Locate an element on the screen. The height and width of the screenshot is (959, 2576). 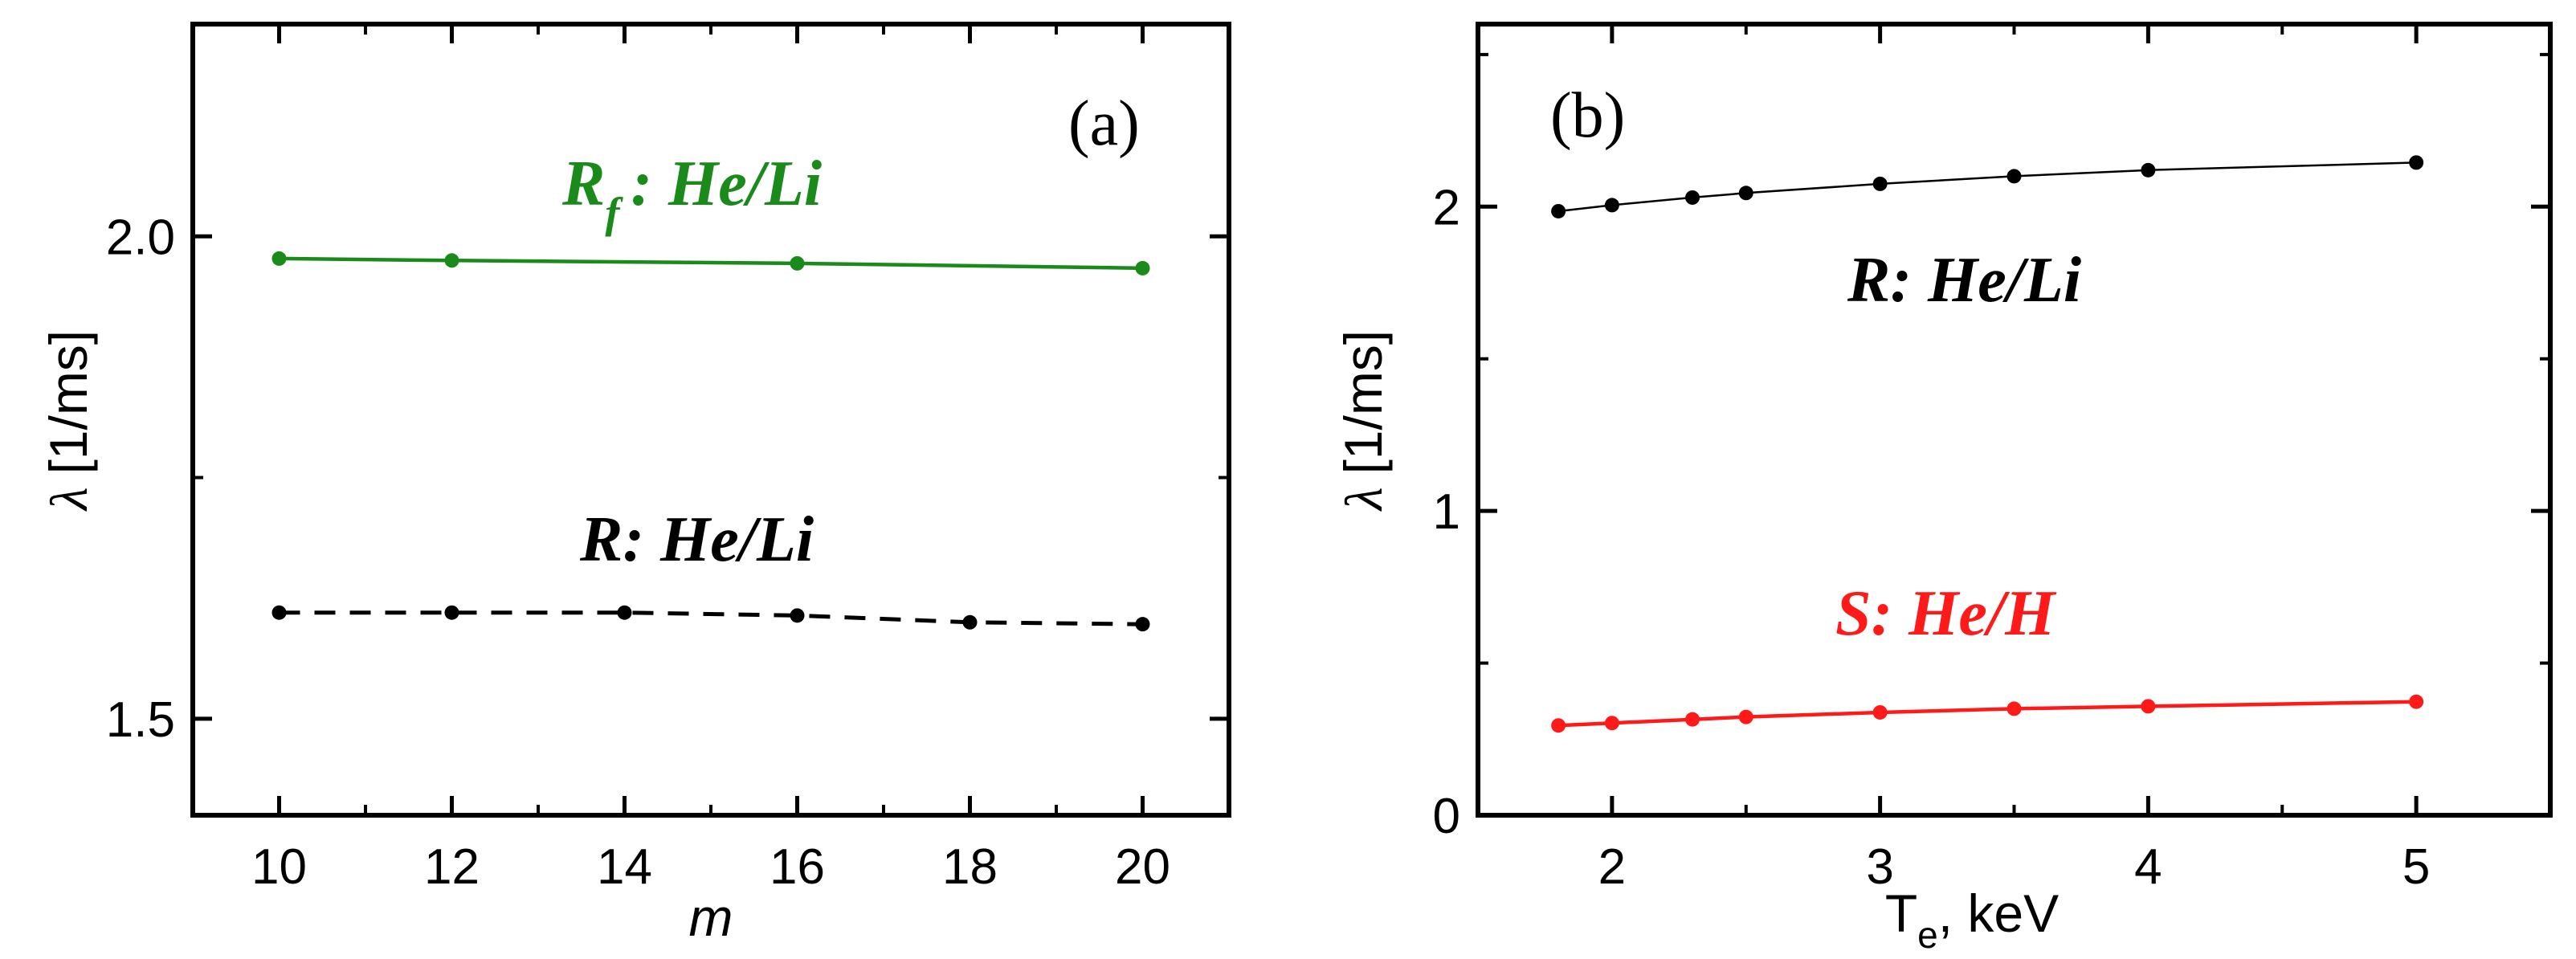
xlabel-main: T is located at coordinates (1901, 913).